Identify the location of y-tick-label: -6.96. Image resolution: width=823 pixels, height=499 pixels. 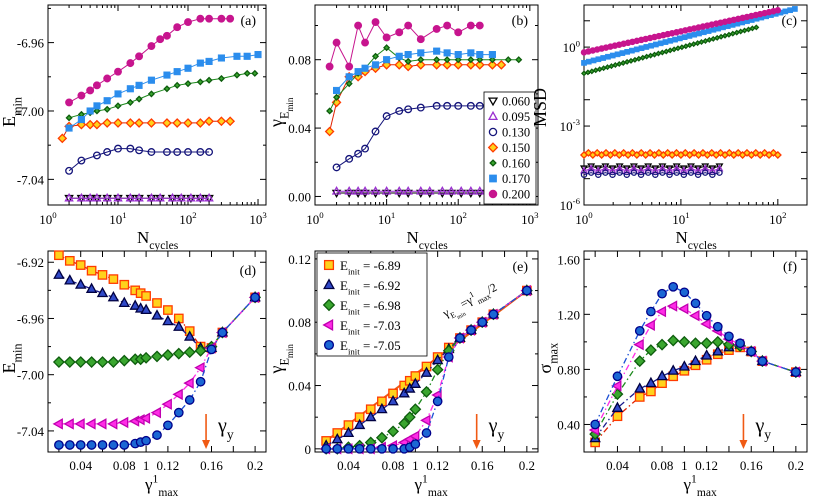
(31, 43).